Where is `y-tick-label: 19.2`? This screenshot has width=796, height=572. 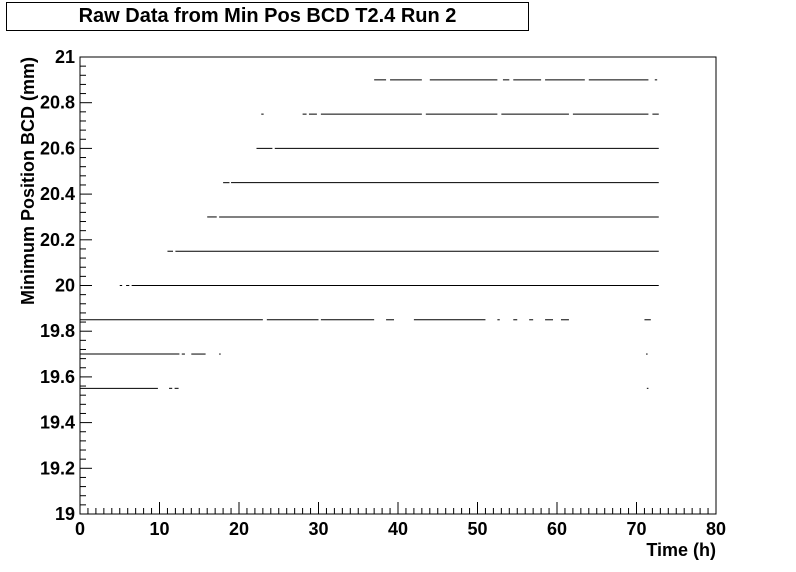
y-tick-label: 19.2 is located at coordinates (57, 468).